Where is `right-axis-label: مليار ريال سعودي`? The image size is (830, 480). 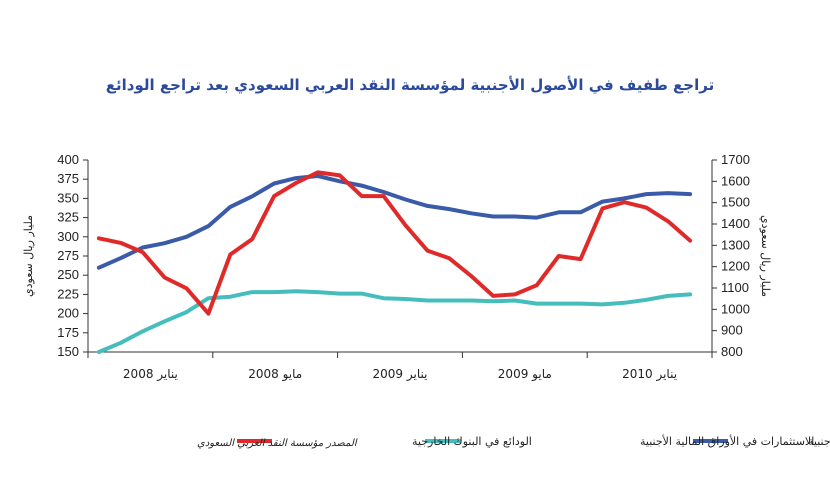 right-axis-label: مليار ريال سعودي is located at coordinates (765, 256).